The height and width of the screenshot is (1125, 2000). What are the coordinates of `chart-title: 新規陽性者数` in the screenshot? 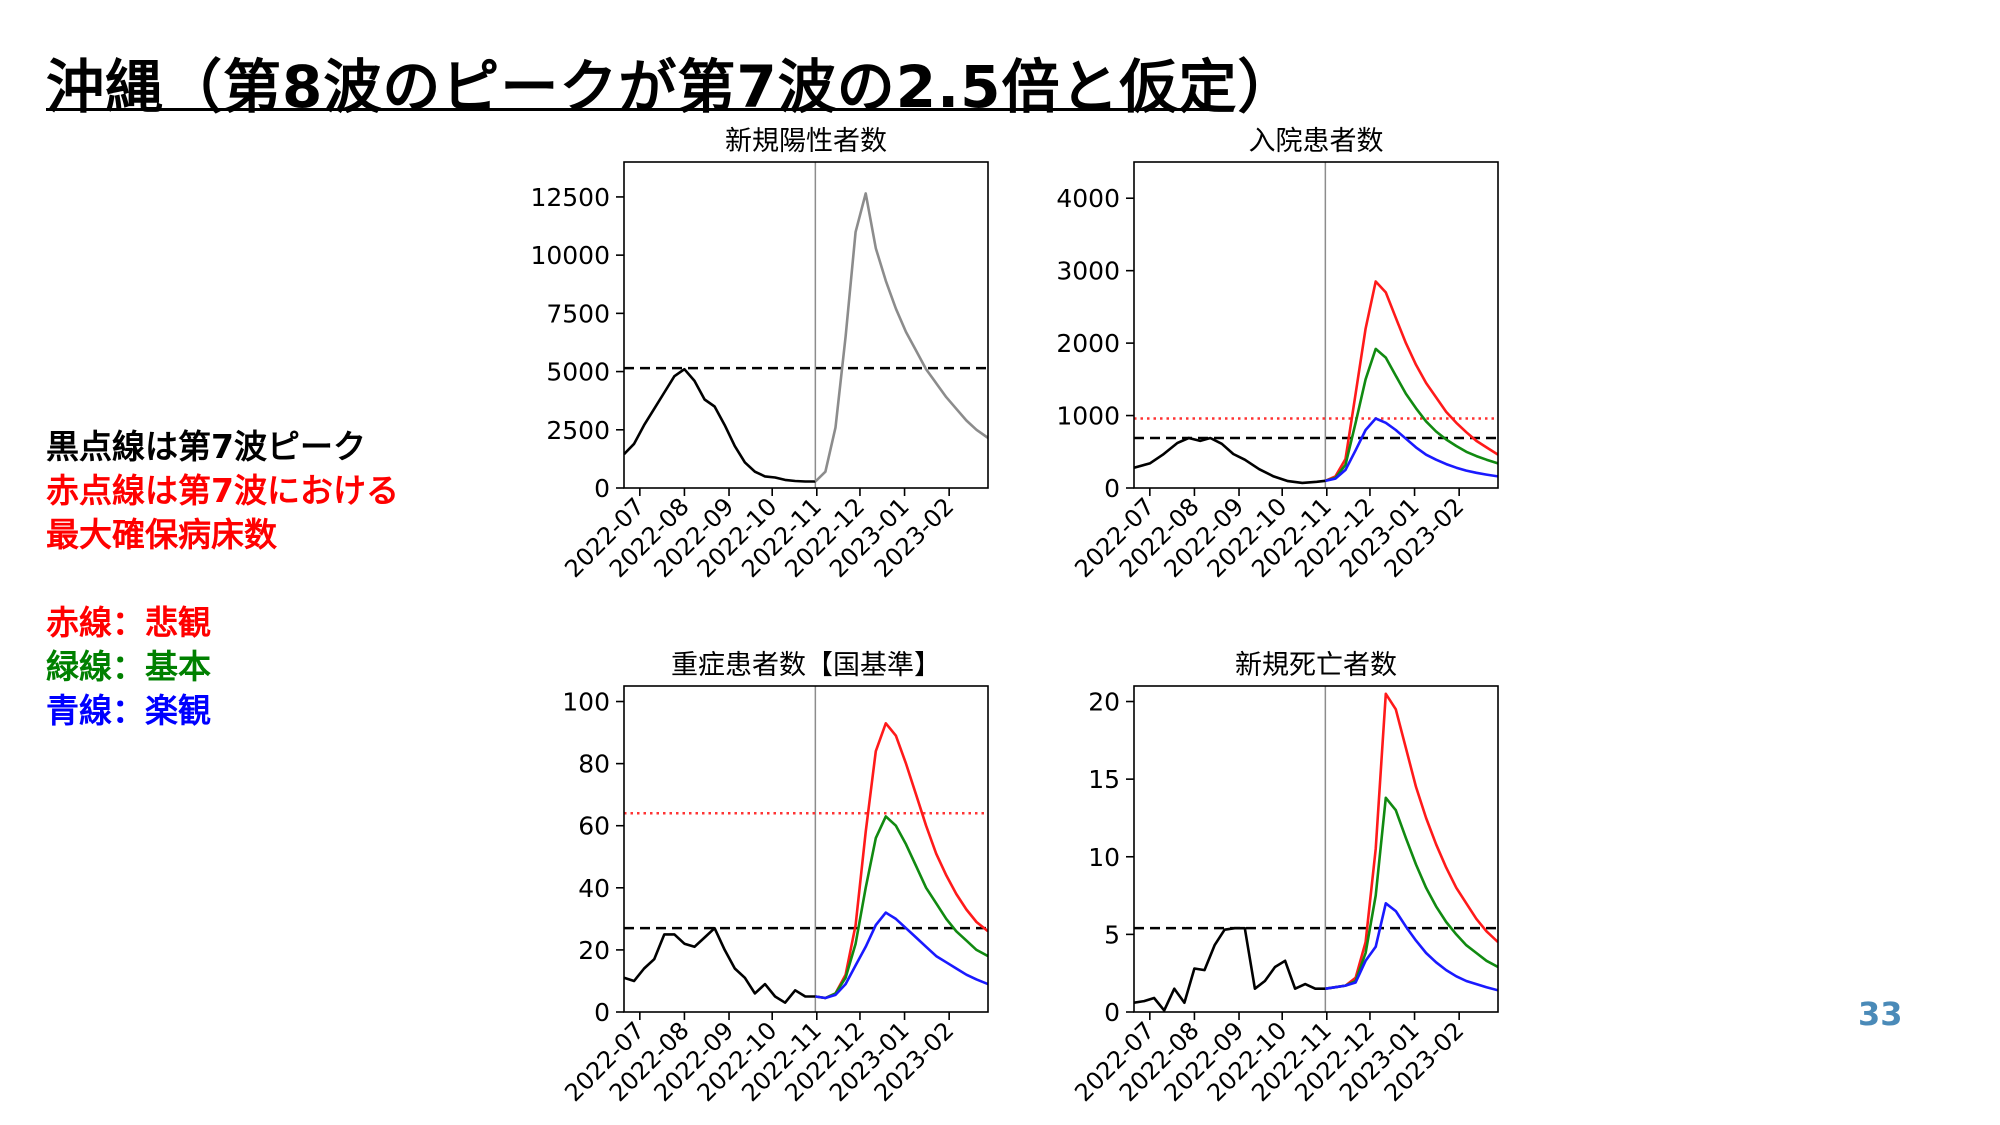 It's located at (806, 141).